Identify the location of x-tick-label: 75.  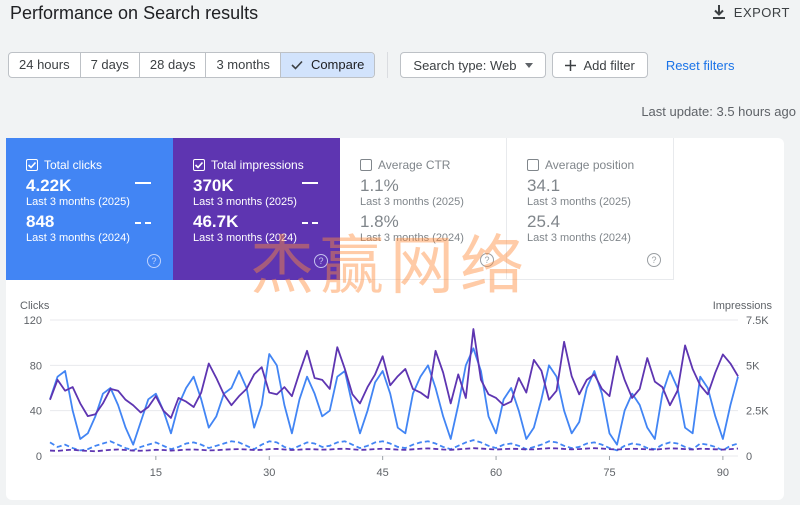
(609, 473).